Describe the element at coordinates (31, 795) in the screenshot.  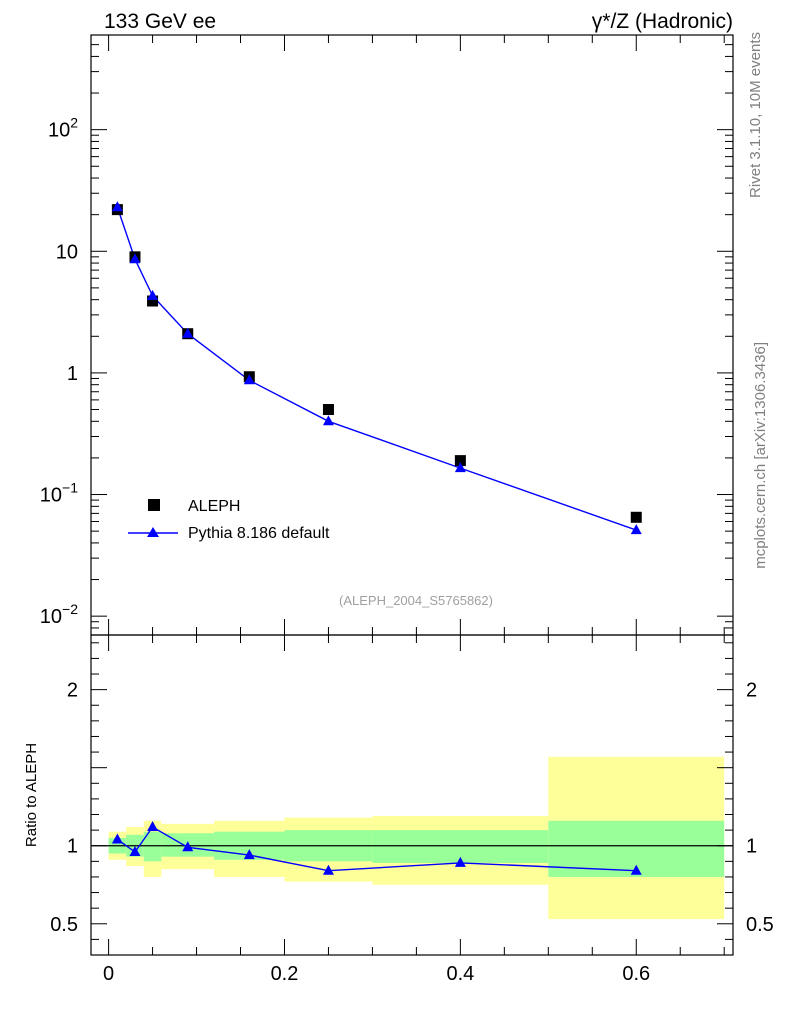
I see `ratio-y-axis-label: Ratio to ALEPH` at that location.